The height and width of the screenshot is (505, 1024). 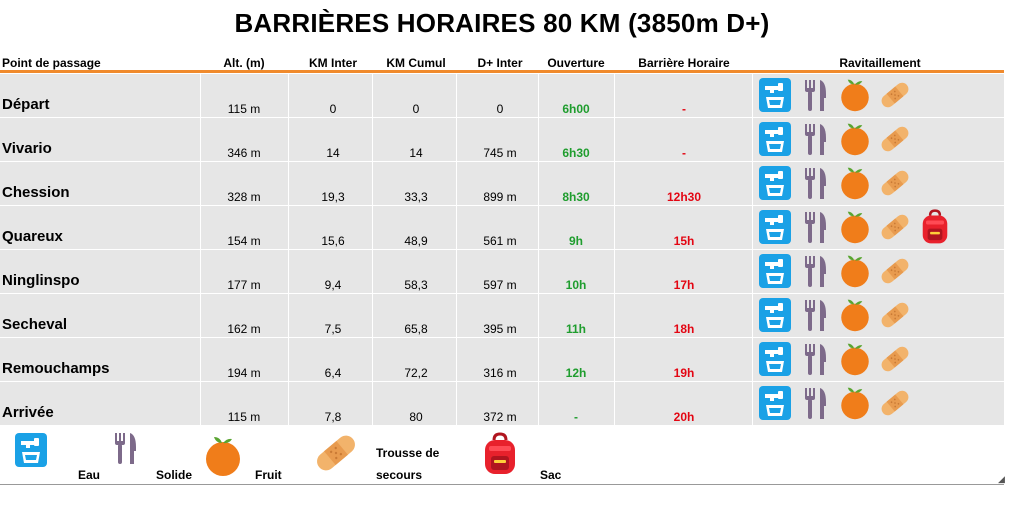 I want to click on table-row: Arrivée 115 m 7,8 80 372 m - 20h, so click(x=502, y=403).